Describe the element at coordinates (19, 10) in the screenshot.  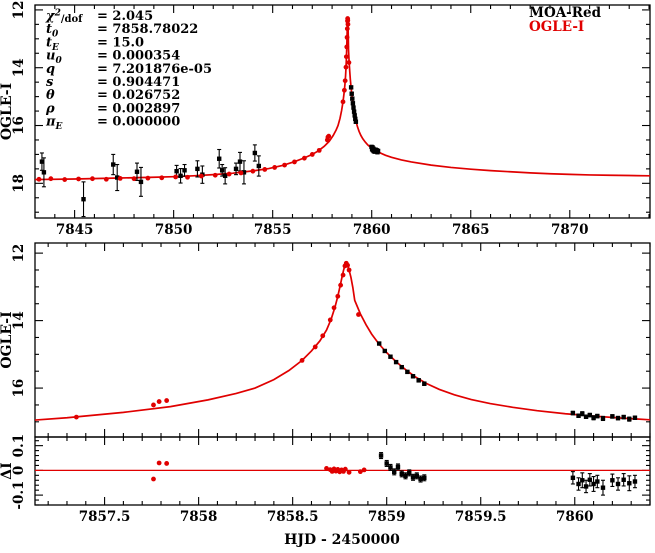
I see `y-tick-label: 12` at that location.